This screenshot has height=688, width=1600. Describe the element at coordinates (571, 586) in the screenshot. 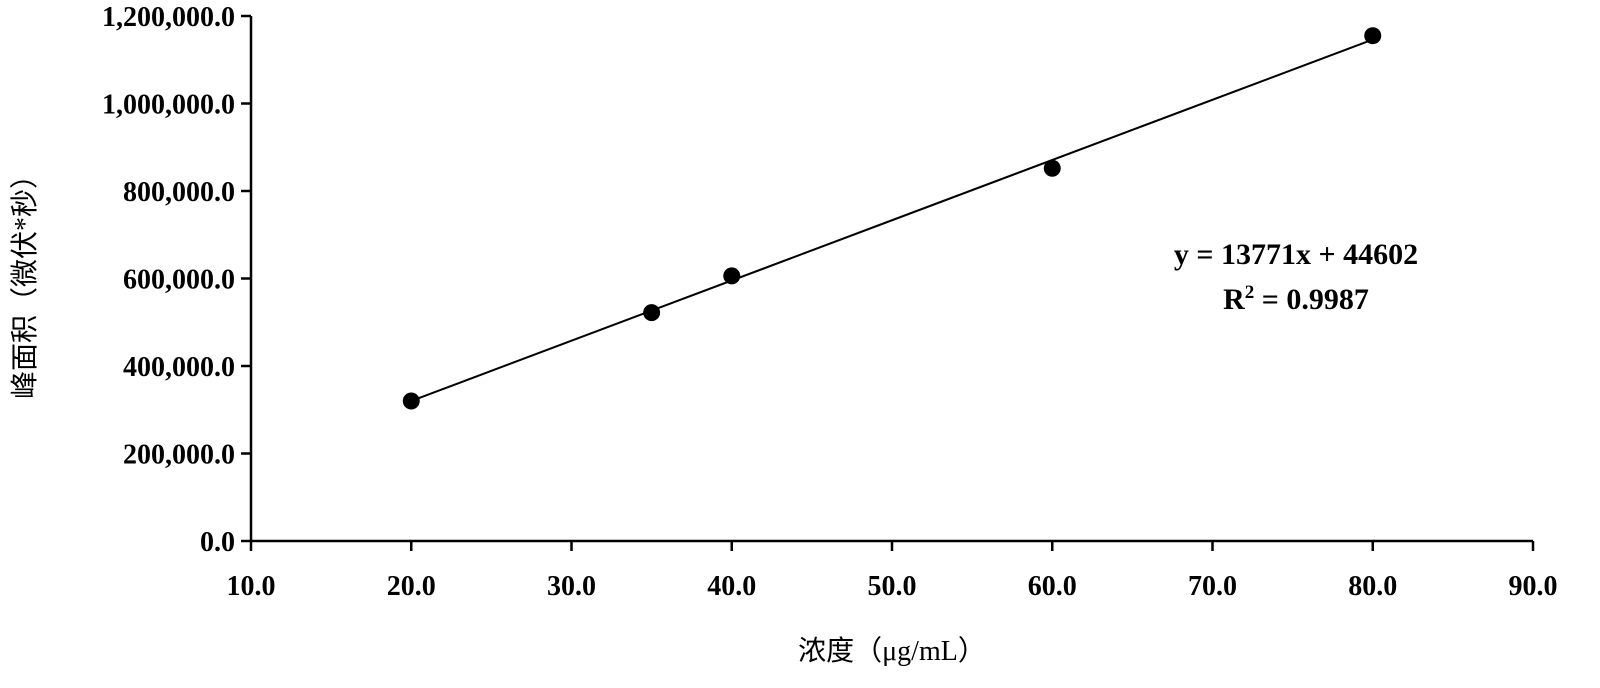

I see `x-tick-label: 30.0` at that location.